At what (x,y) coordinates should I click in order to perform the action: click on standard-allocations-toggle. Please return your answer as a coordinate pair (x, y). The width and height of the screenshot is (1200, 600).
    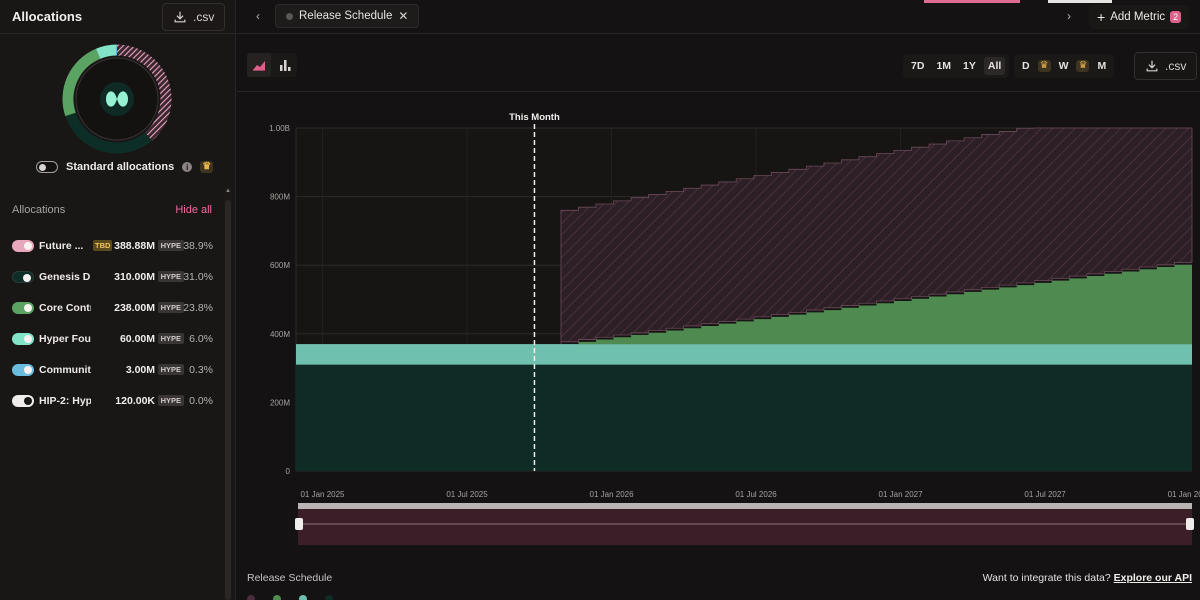
    Looking at the image, I should click on (47, 167).